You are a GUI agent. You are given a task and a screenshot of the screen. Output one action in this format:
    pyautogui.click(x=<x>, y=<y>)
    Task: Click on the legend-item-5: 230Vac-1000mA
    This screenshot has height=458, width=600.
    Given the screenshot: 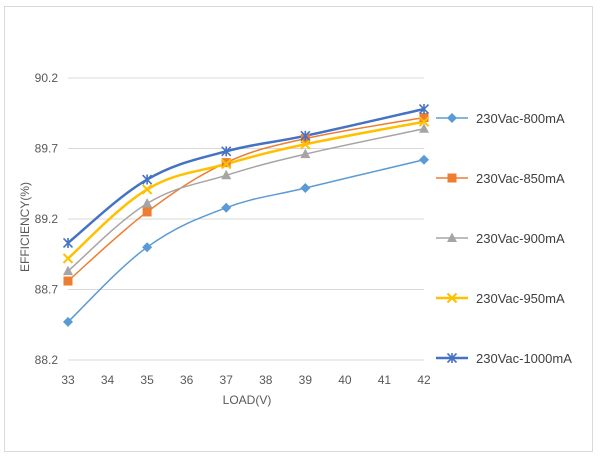 What is the action you would take?
    pyautogui.click(x=504, y=358)
    